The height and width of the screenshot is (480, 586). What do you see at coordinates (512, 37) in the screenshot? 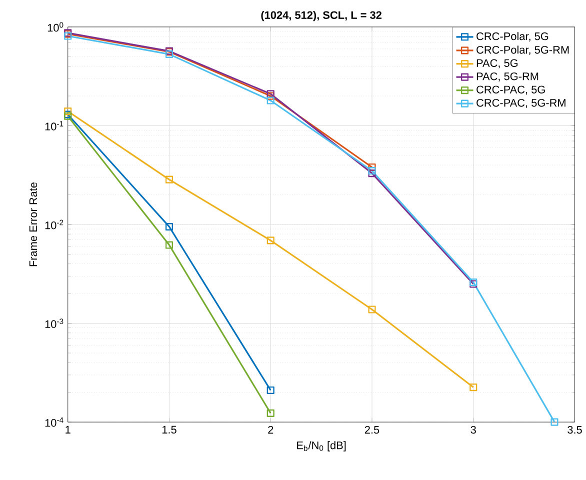
I see `legend-label: CRC-Polar, 5G` at bounding box center [512, 37].